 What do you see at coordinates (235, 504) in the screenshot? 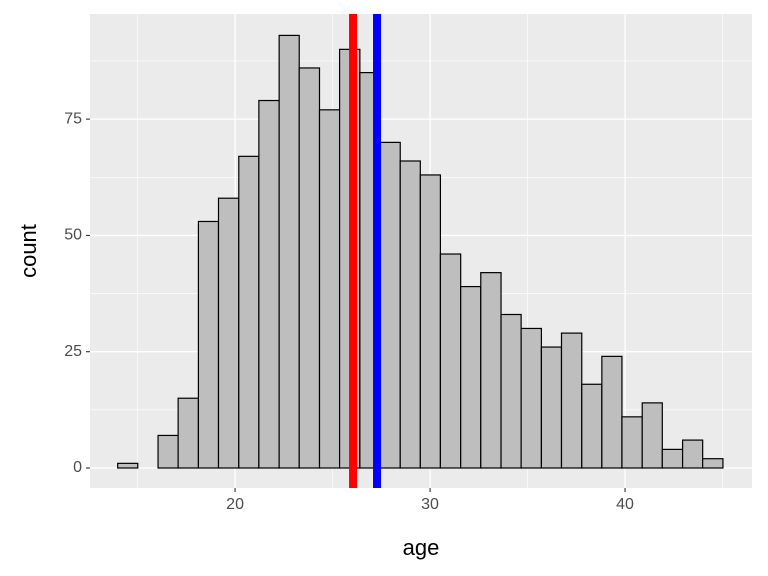
I see `x-tick-label: 20` at bounding box center [235, 504].